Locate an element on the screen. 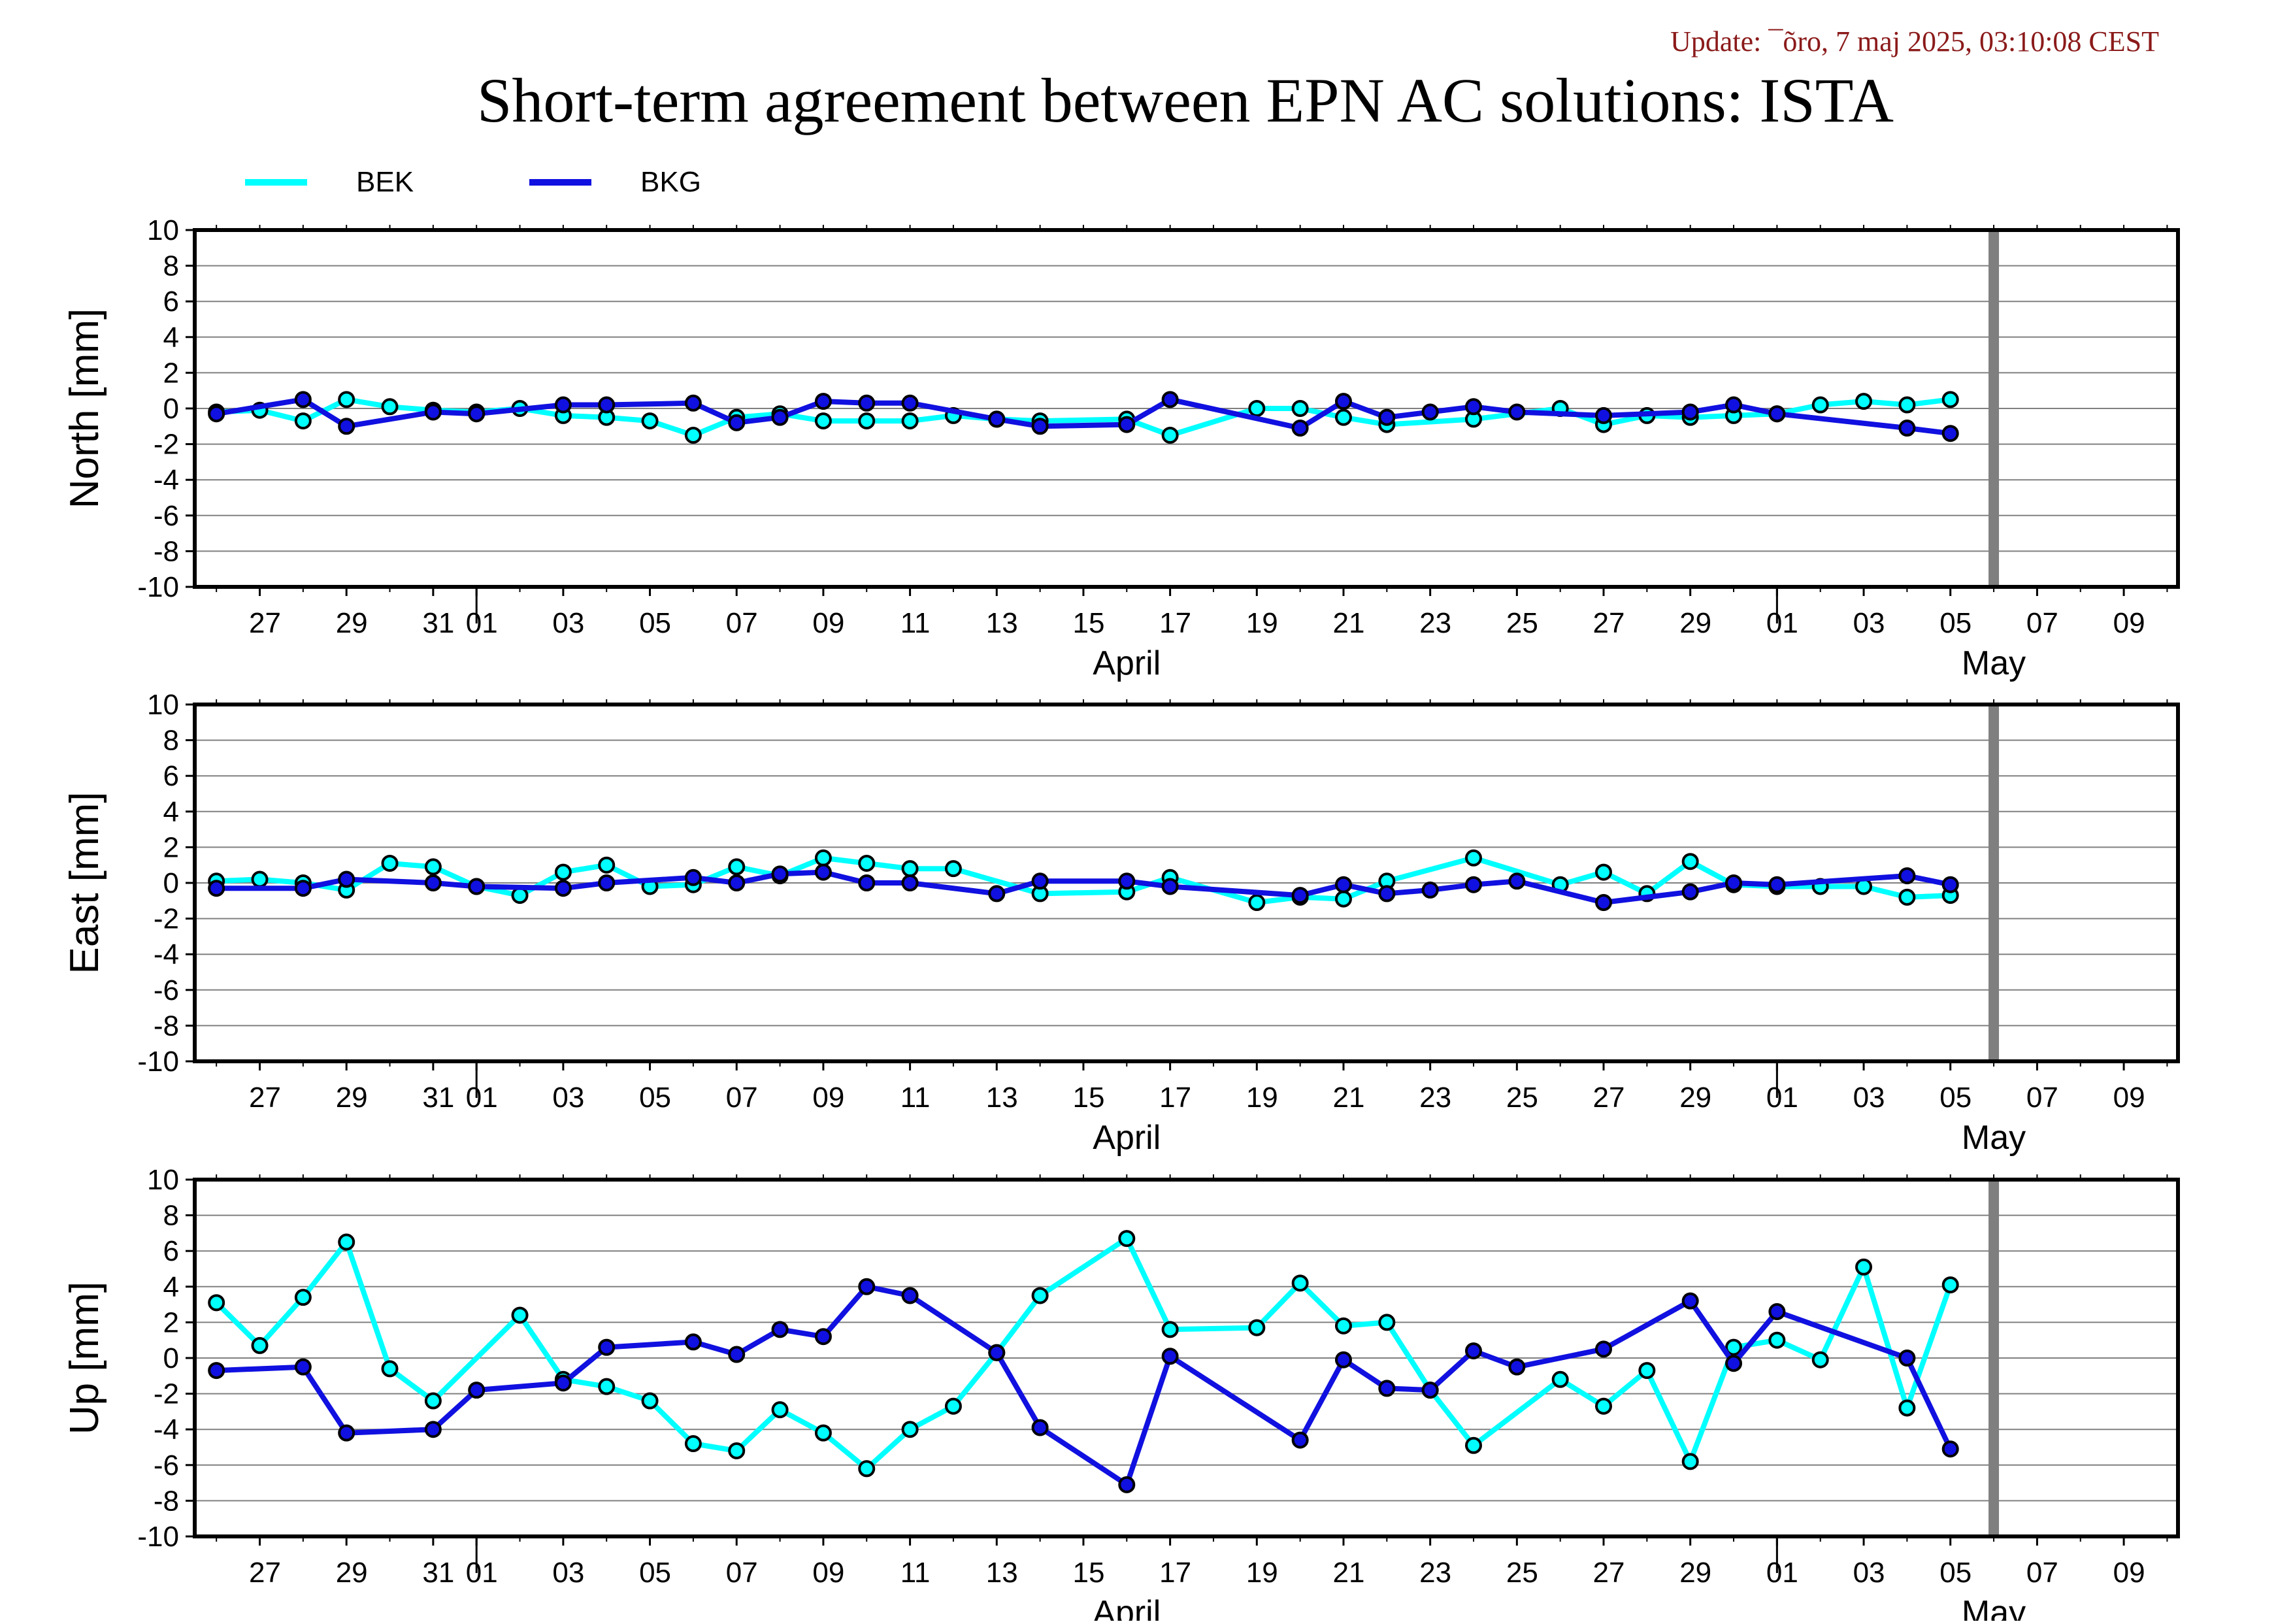  x-tick-label: 17 is located at coordinates (1175, 1098).